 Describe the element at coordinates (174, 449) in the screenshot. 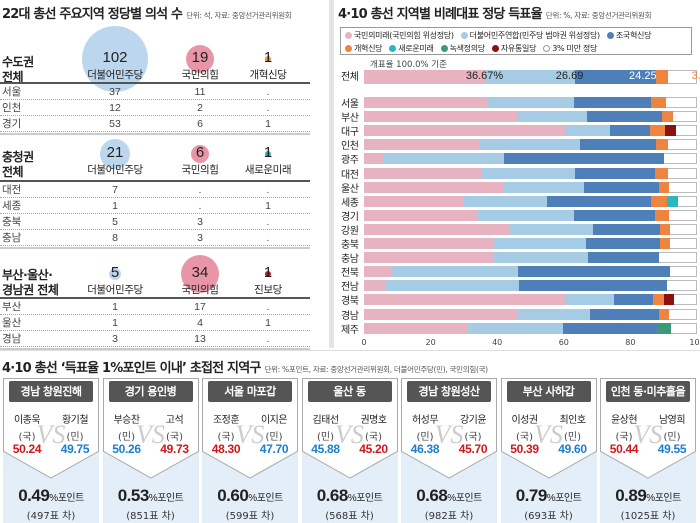

I see `candidate-vote-share: 49.73` at that location.